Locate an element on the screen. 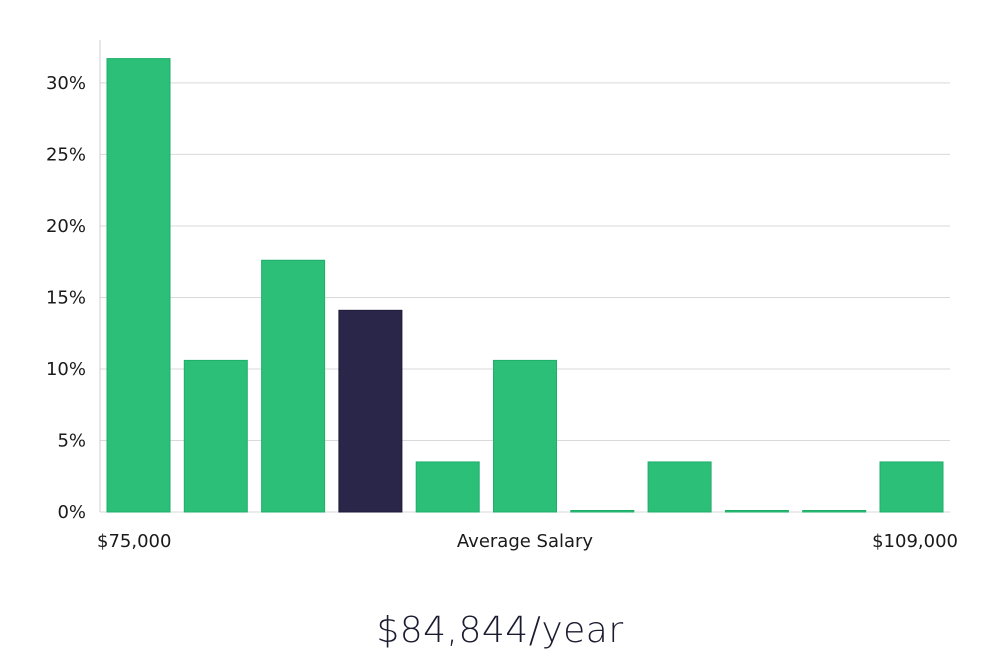 This screenshot has height=660, width=1000. y-tick-label: 15% is located at coordinates (66, 297).